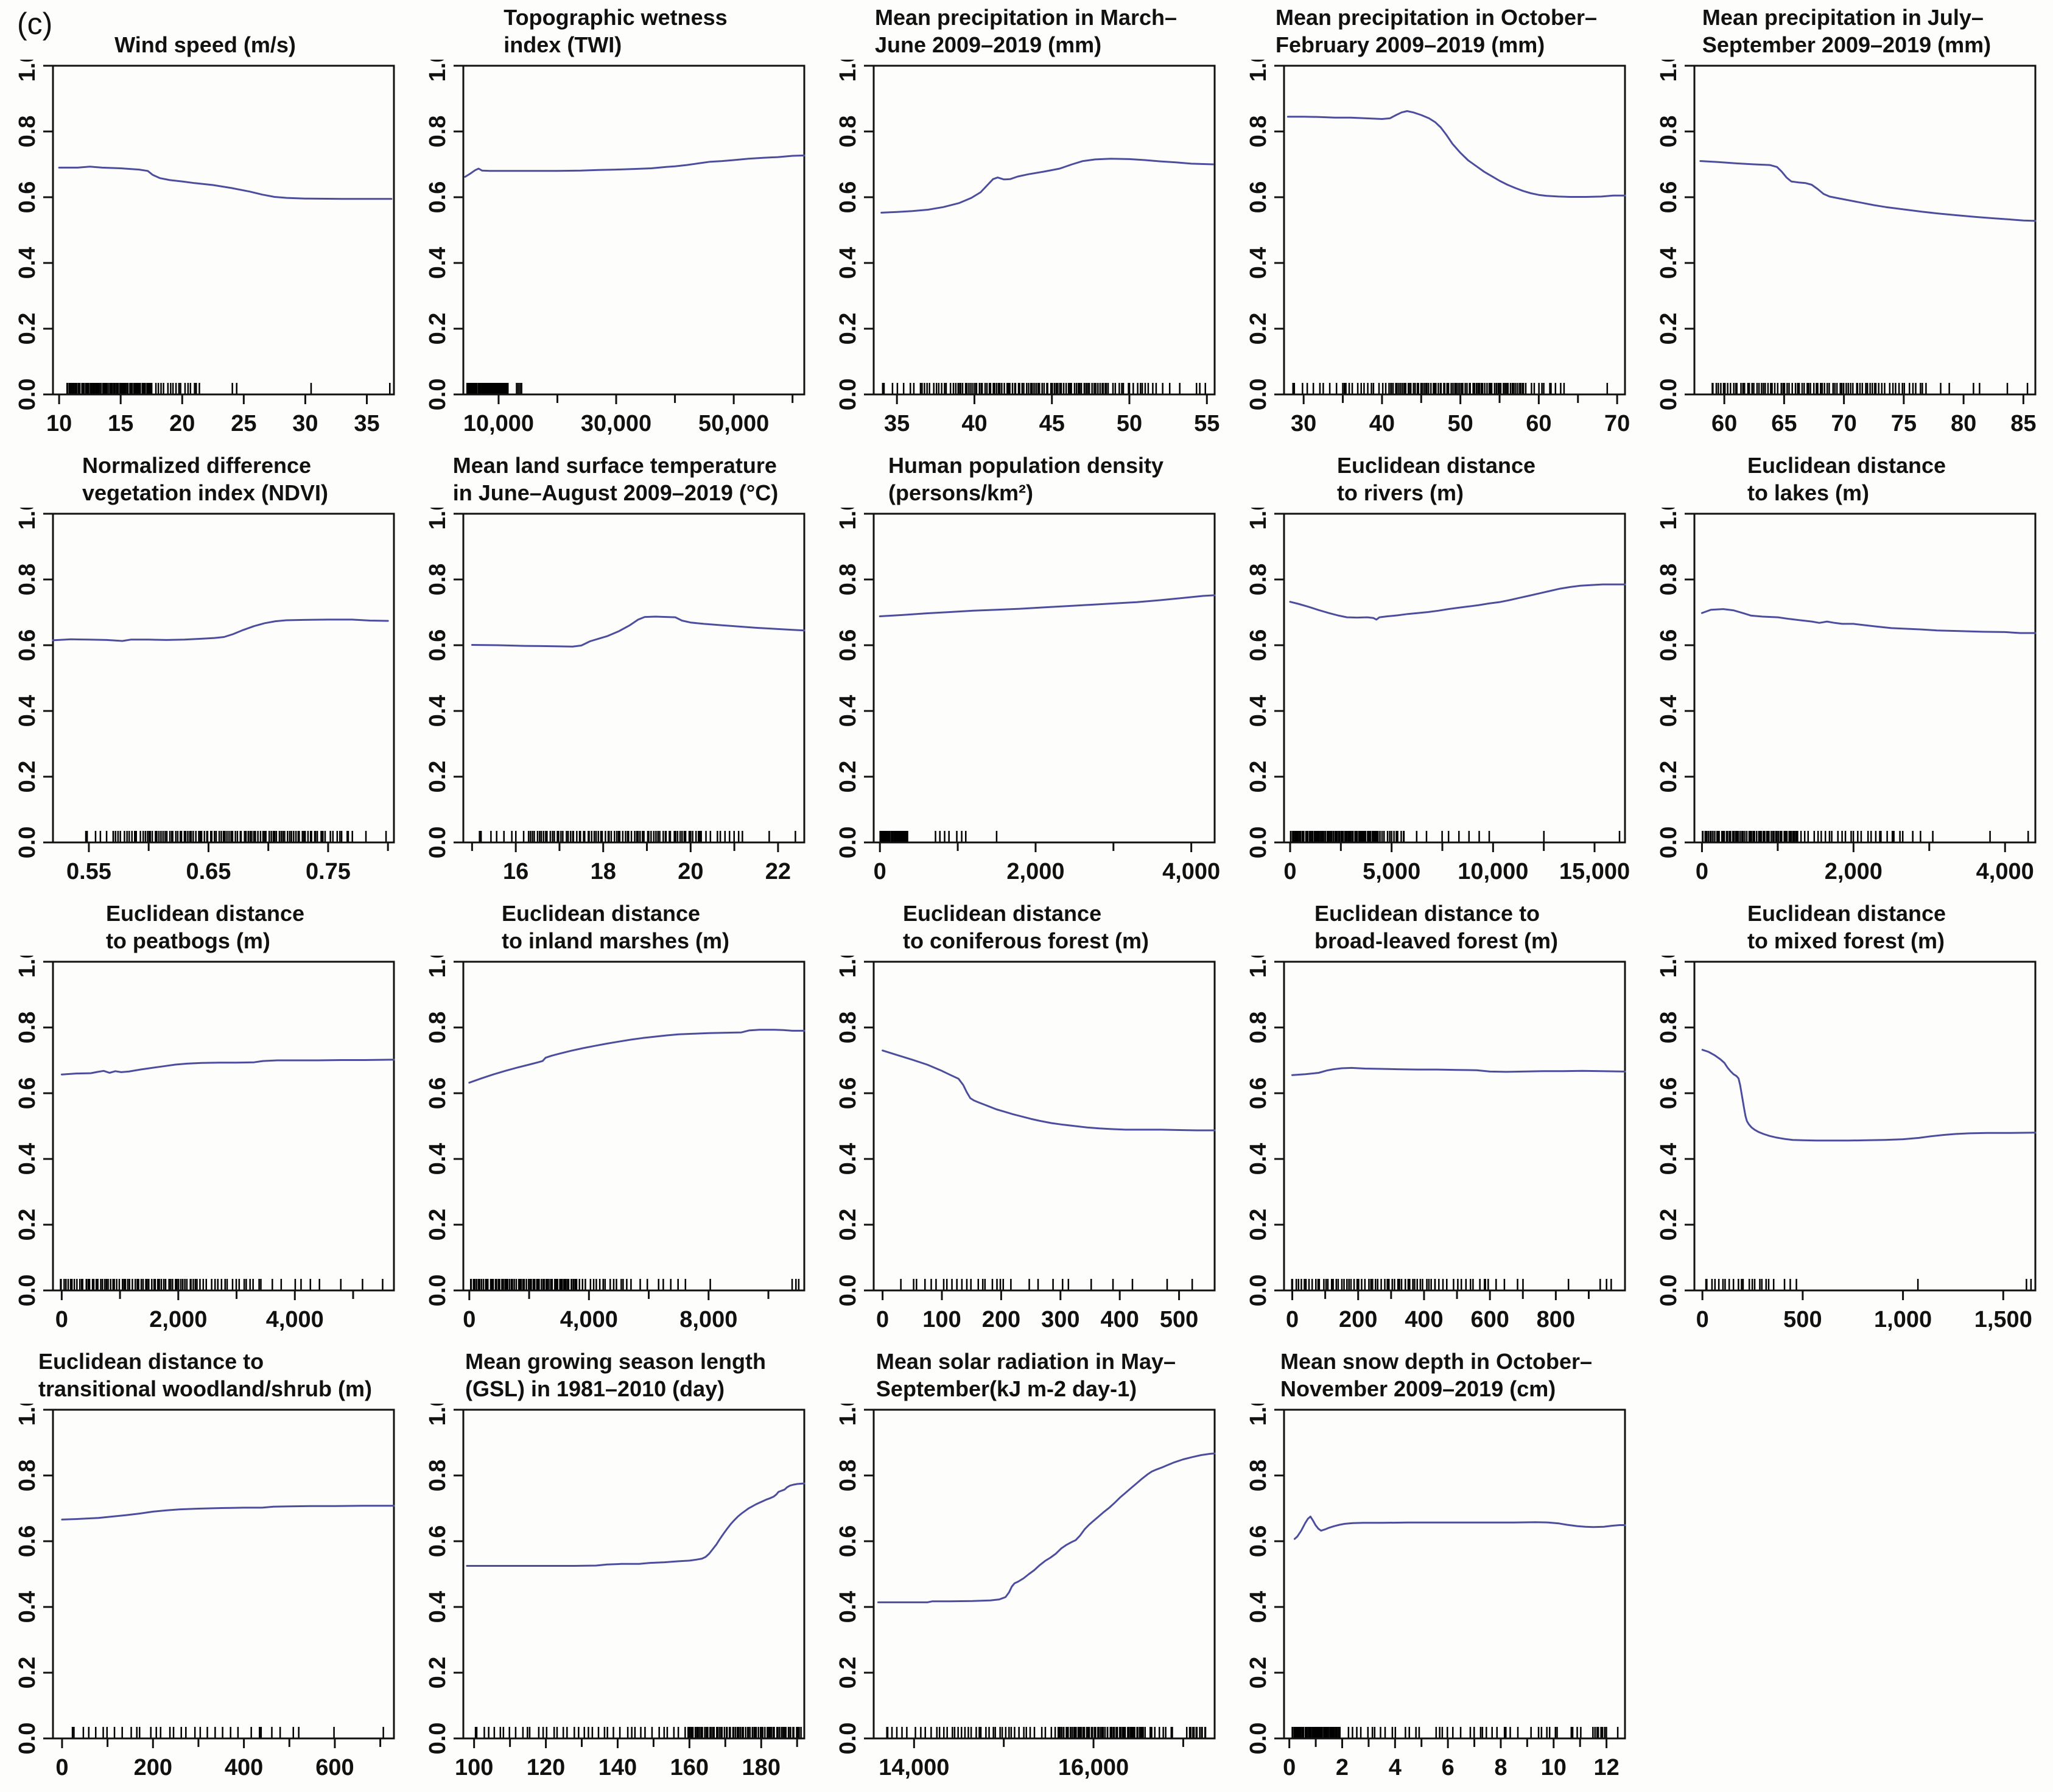  I want to click on x-tick-label: 80, so click(1963, 423).